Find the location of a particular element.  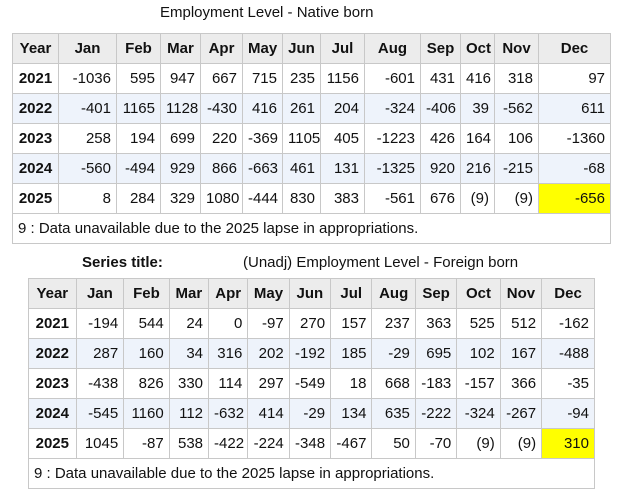

value-cell: -401 is located at coordinates (87, 108).